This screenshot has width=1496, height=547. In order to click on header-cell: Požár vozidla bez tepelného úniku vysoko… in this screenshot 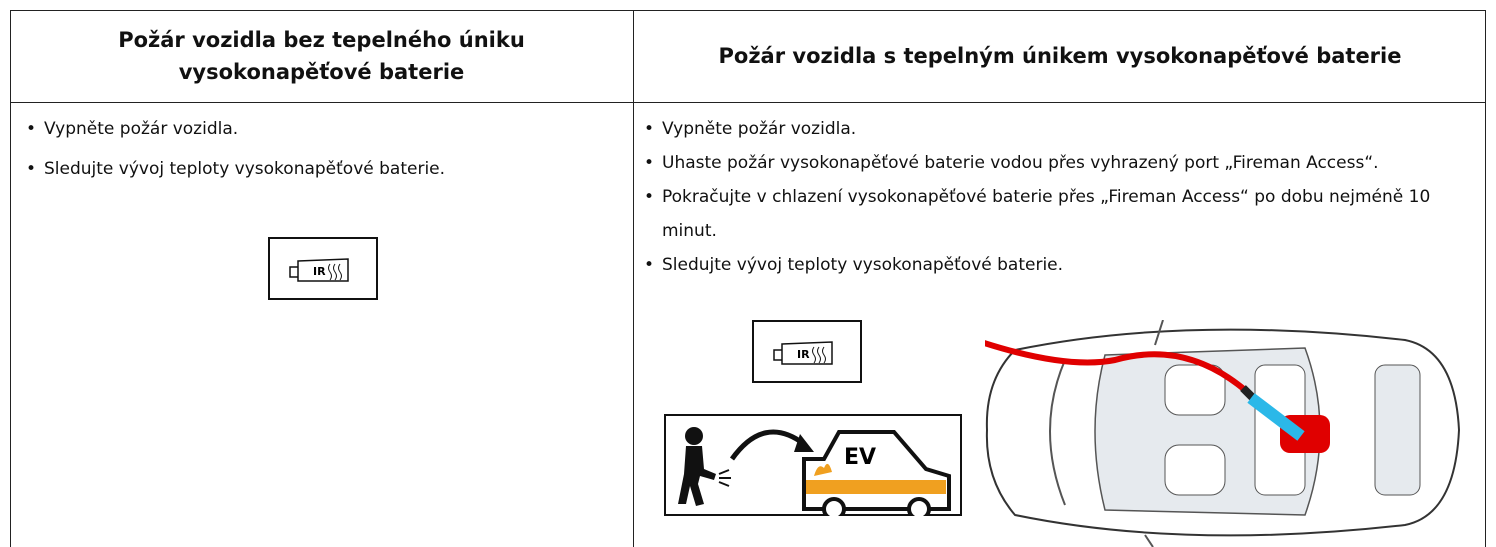, I will do `click(321, 56)`.